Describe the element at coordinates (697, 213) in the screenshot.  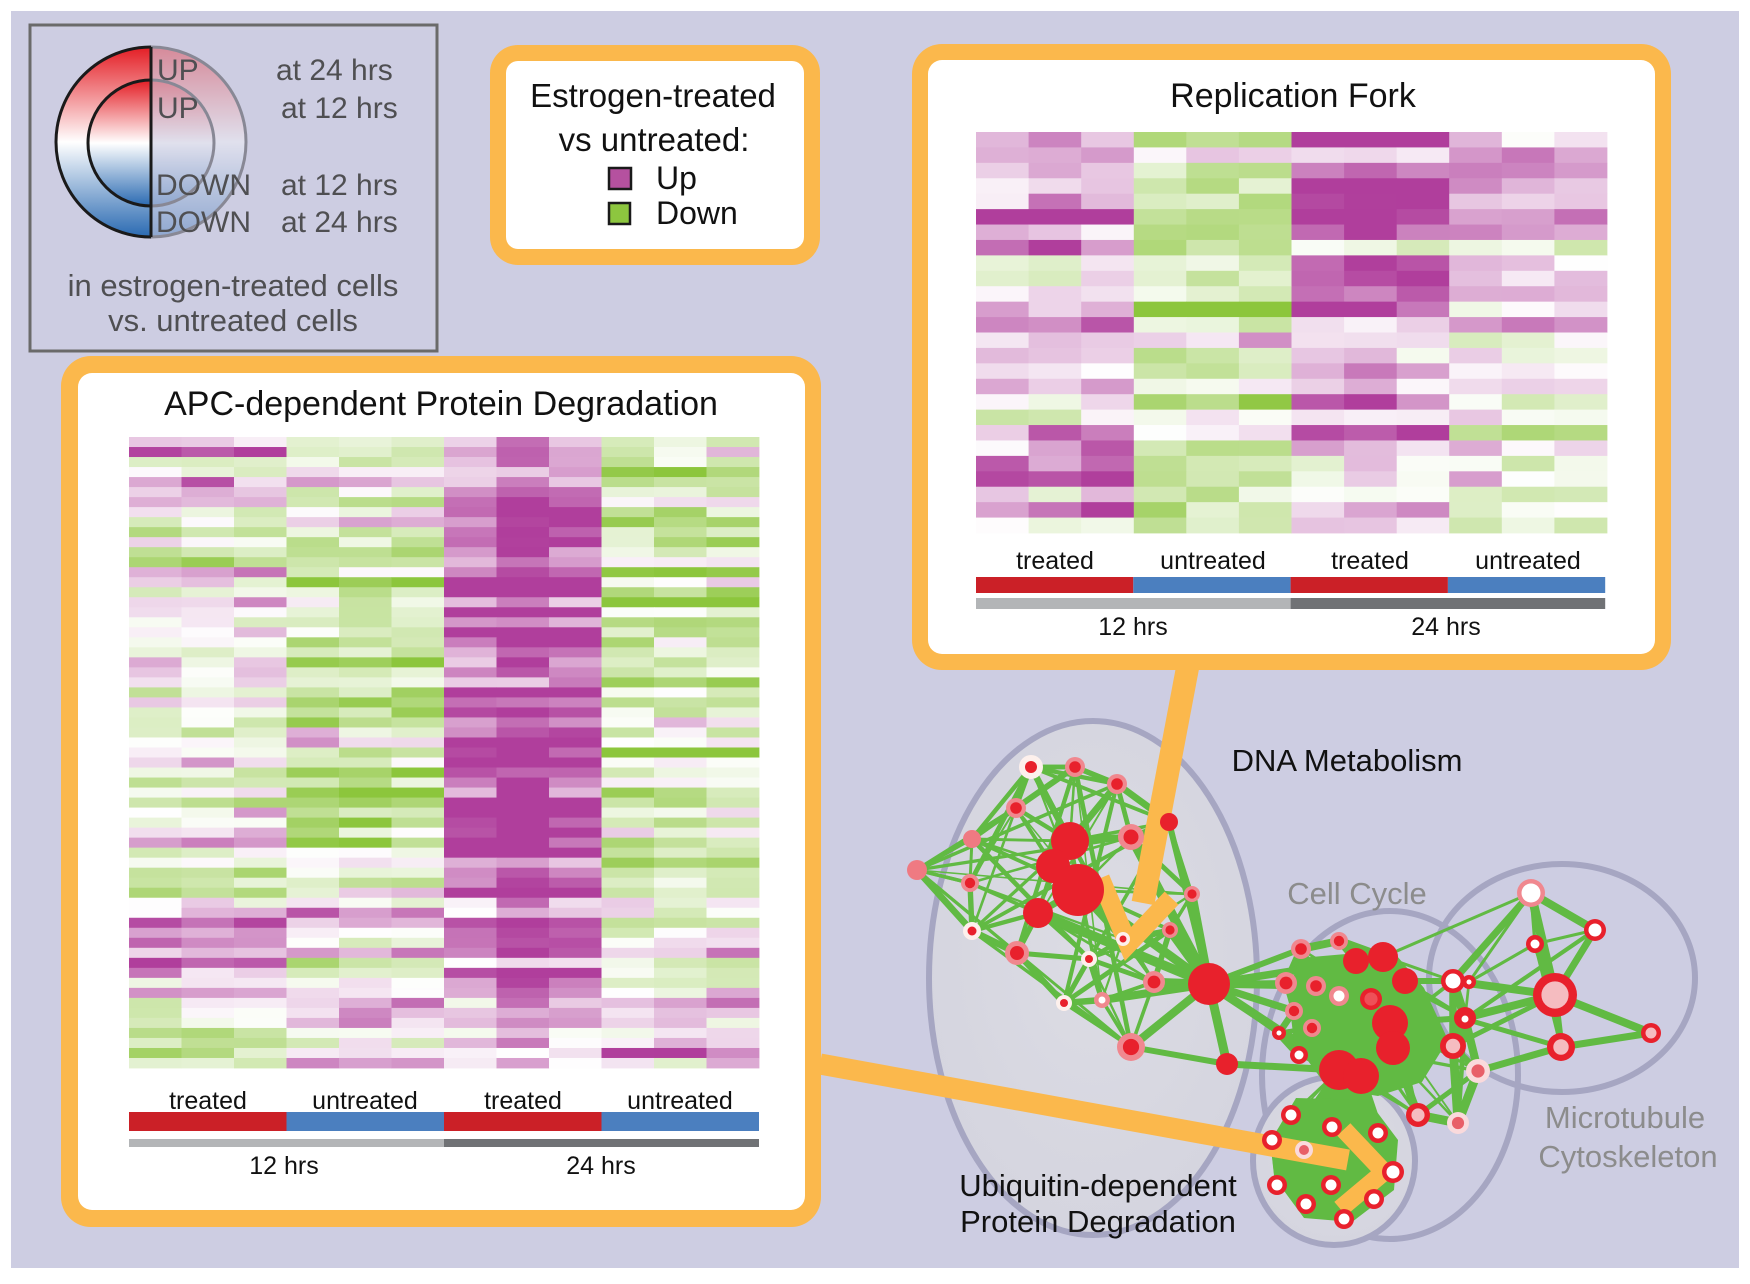
I see `svg-text: Down` at that location.